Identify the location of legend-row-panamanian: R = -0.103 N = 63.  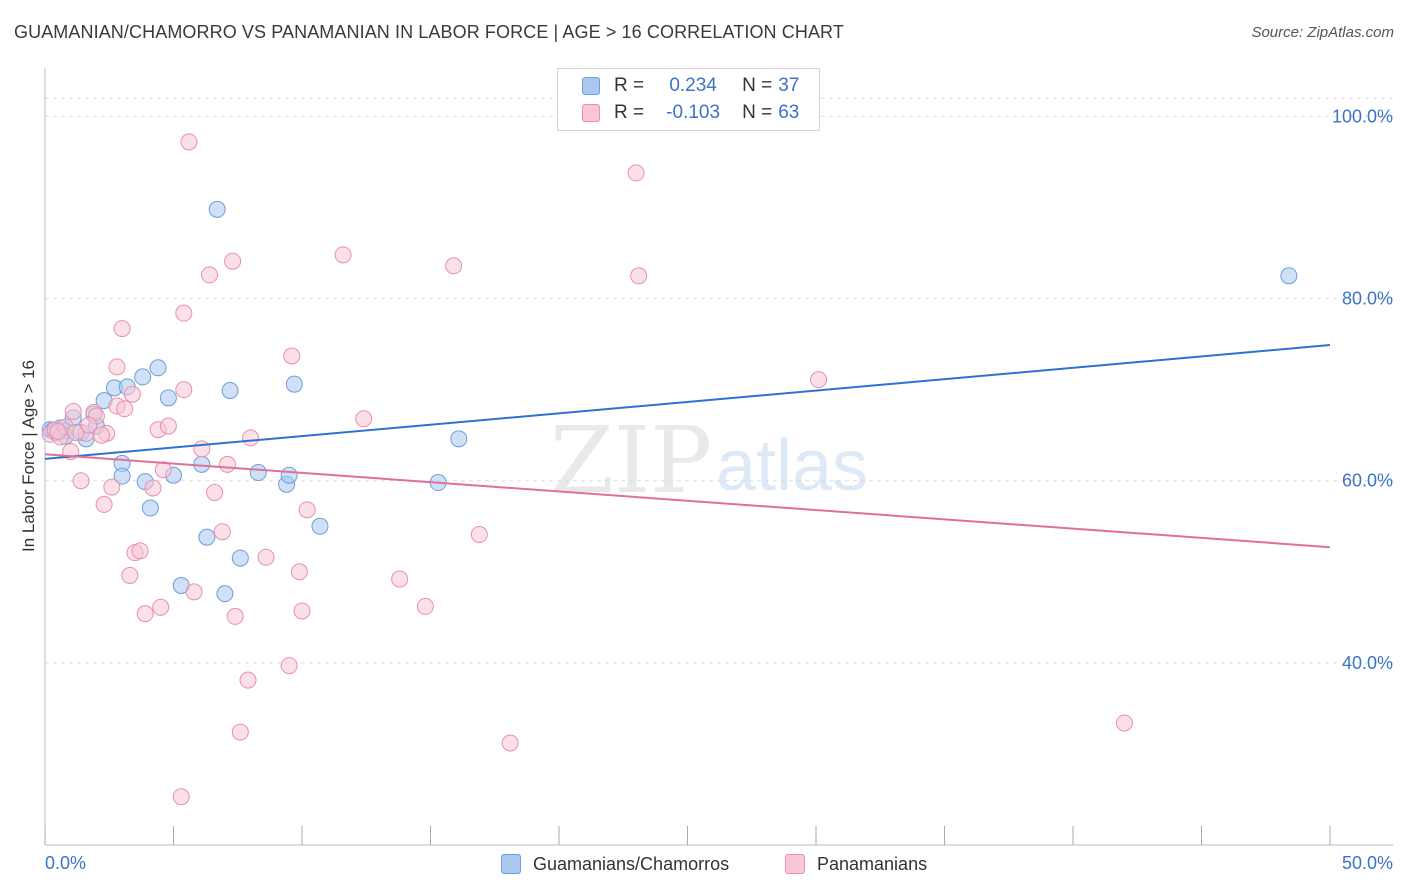
(690, 113).